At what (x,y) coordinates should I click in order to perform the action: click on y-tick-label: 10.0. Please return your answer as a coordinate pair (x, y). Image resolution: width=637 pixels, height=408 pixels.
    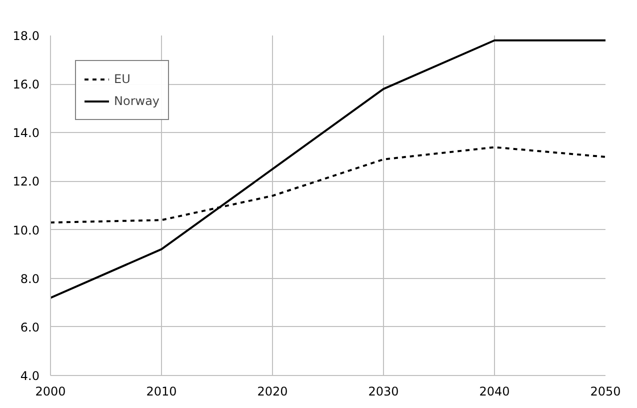
    Looking at the image, I should click on (26, 230).